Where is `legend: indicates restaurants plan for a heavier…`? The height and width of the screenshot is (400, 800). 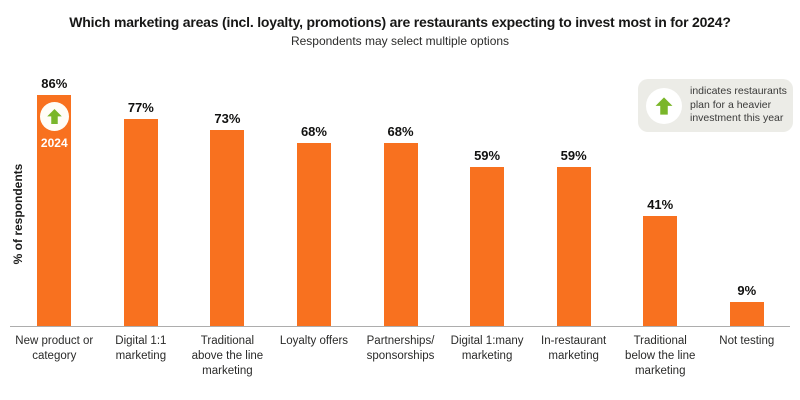
legend: indicates restaurants plan for a heavier… is located at coordinates (715, 105).